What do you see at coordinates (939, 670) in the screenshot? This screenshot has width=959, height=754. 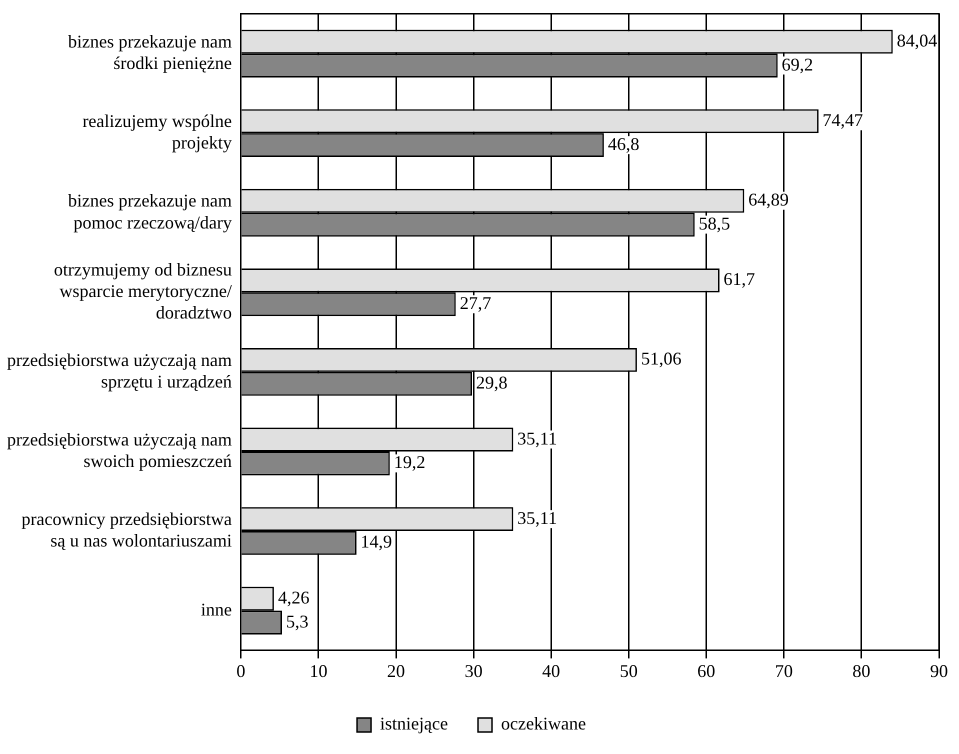 I see `x-tick-label: 90` at bounding box center [939, 670].